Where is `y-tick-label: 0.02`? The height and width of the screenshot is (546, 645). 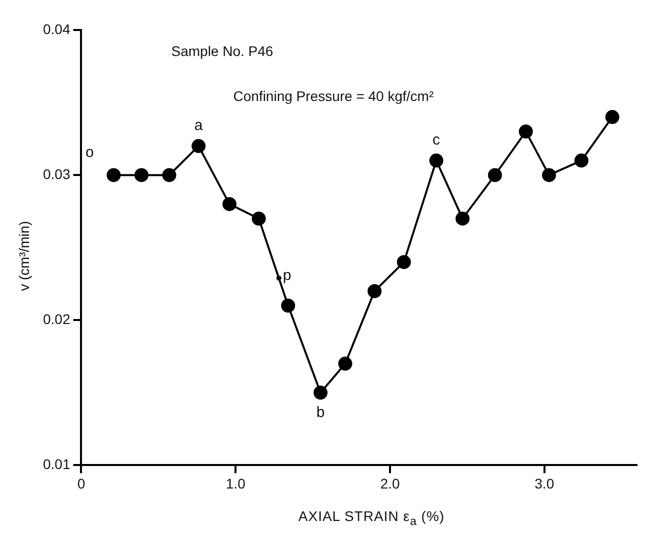 y-tick-label: 0.02 is located at coordinates (56, 318).